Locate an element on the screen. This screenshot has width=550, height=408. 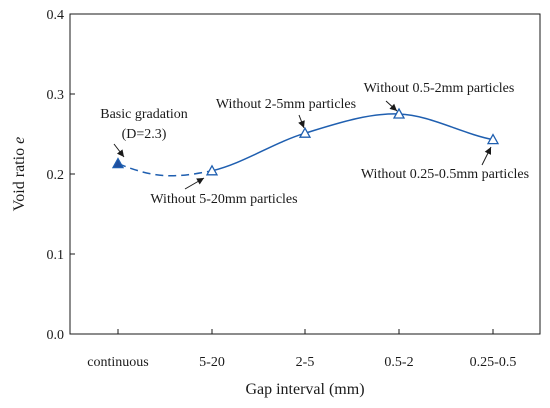
series-curve is located at coordinates (305, 145).